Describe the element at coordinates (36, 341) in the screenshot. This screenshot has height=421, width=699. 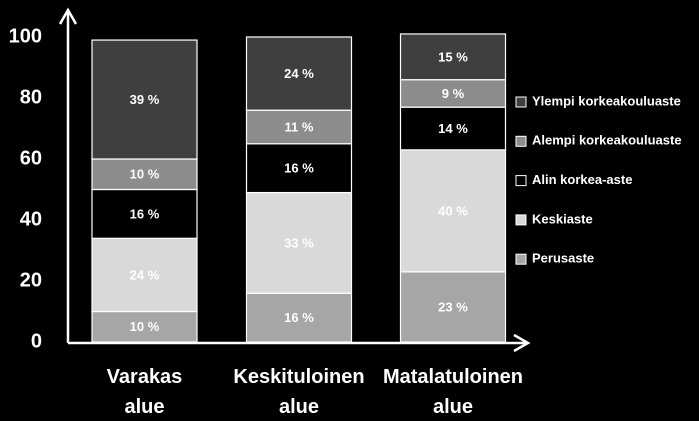
I see `y-tick-label: 0` at that location.